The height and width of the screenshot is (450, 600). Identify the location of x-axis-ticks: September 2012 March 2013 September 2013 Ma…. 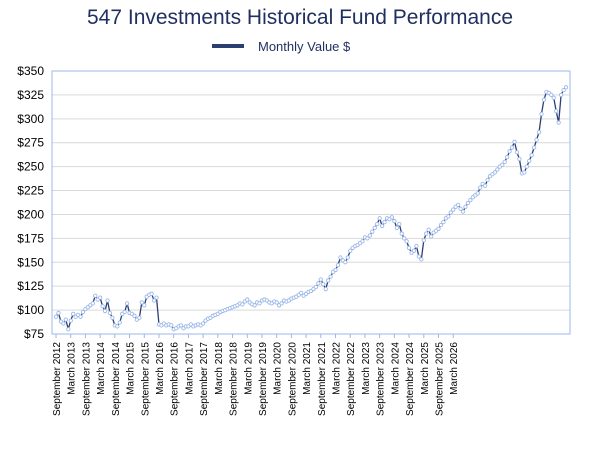
(256, 375).